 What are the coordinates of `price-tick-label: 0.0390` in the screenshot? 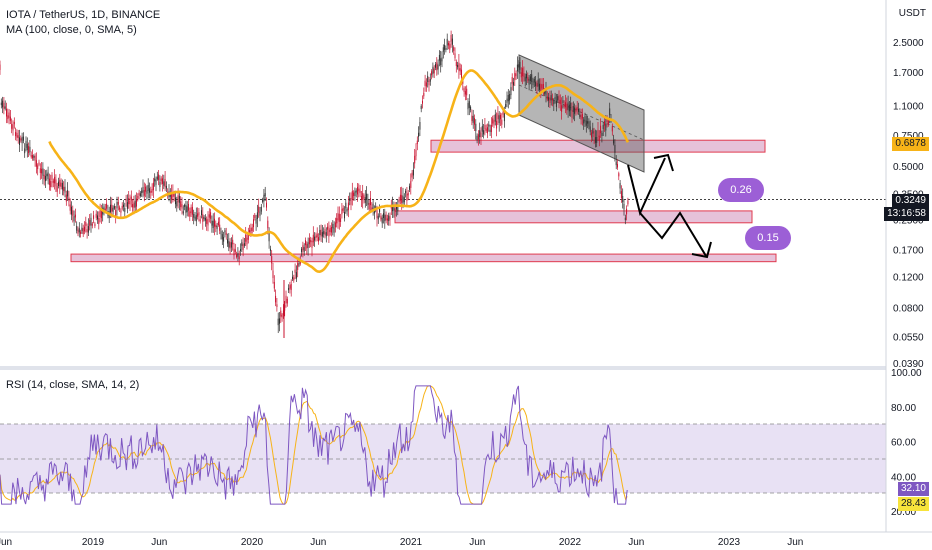 It's located at (908, 364).